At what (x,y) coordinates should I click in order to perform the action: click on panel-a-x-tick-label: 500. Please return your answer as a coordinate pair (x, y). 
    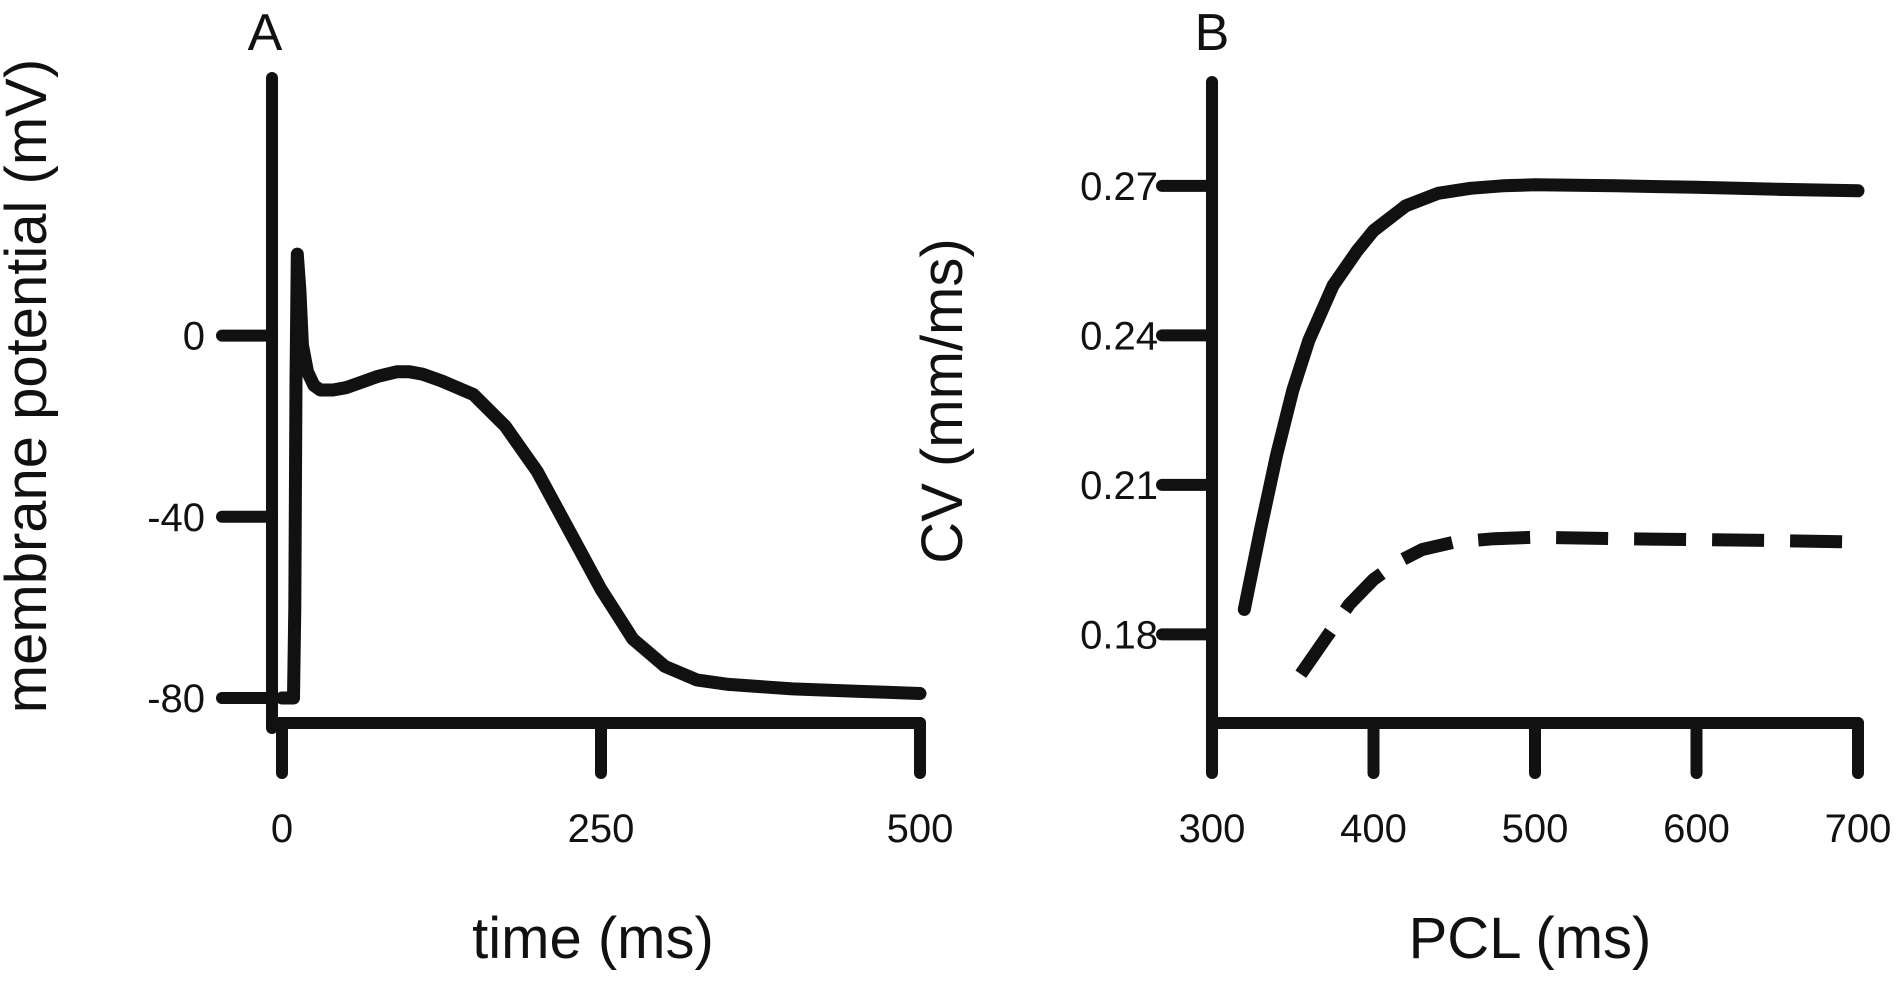
    Looking at the image, I should click on (920, 829).